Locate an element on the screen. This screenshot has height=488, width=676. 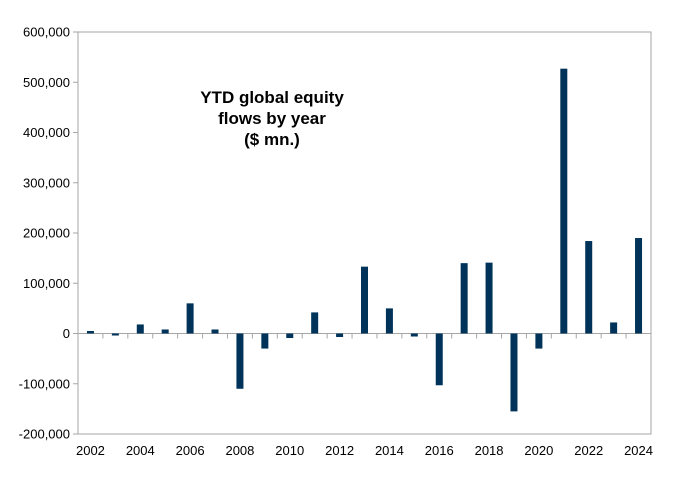
y-tick-label: 400,000 is located at coordinates (46, 132).